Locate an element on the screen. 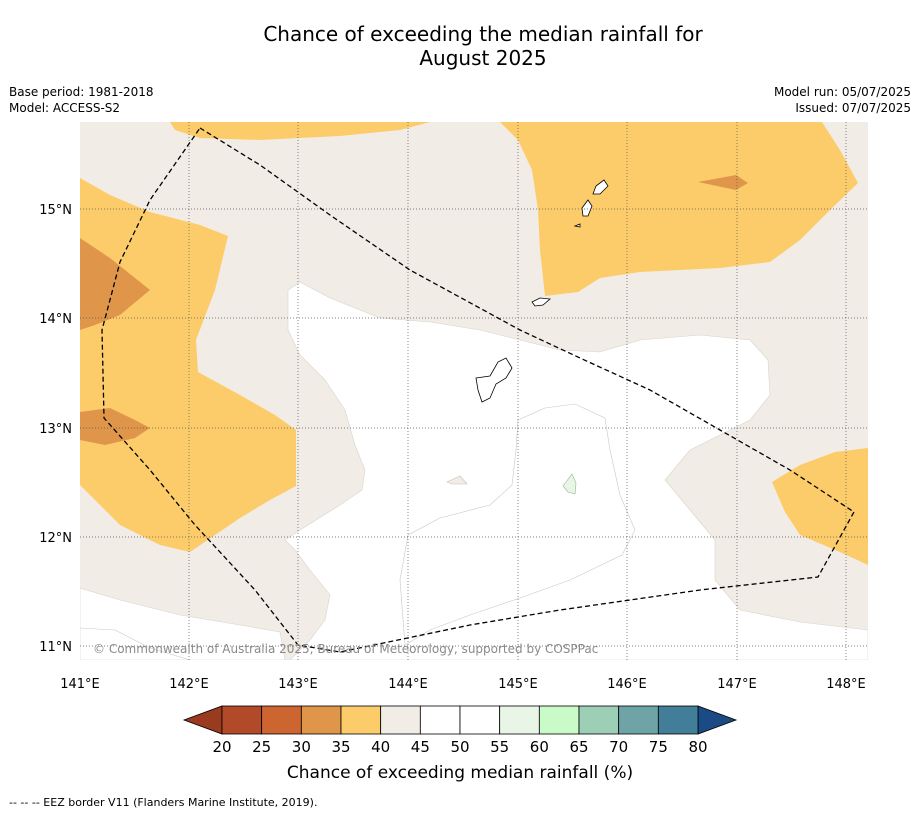  colorbar-label: 80 is located at coordinates (697, 747).